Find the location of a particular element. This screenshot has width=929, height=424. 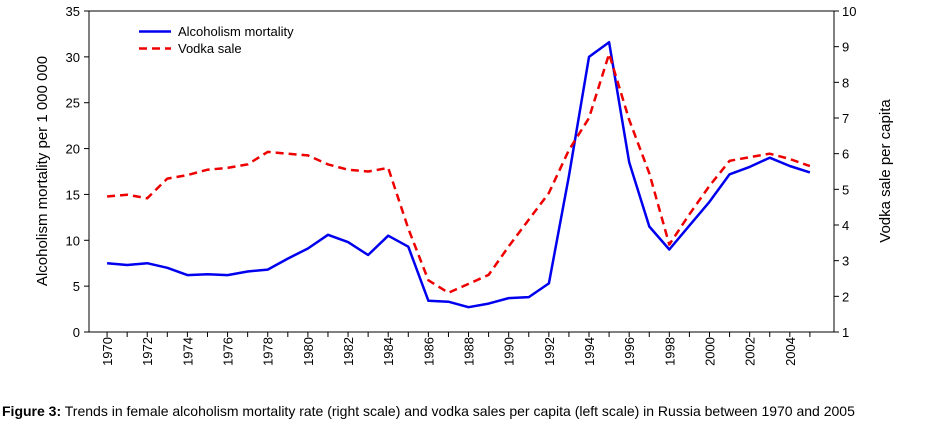

right-y-tick-label: 8 is located at coordinates (845, 82).